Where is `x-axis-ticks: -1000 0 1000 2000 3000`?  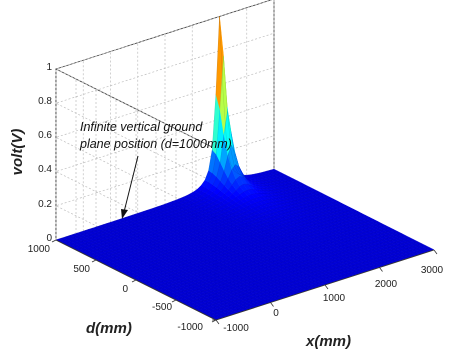 x-axis-ticks: -1000 0 1000 2000 3000 is located at coordinates (333, 299).